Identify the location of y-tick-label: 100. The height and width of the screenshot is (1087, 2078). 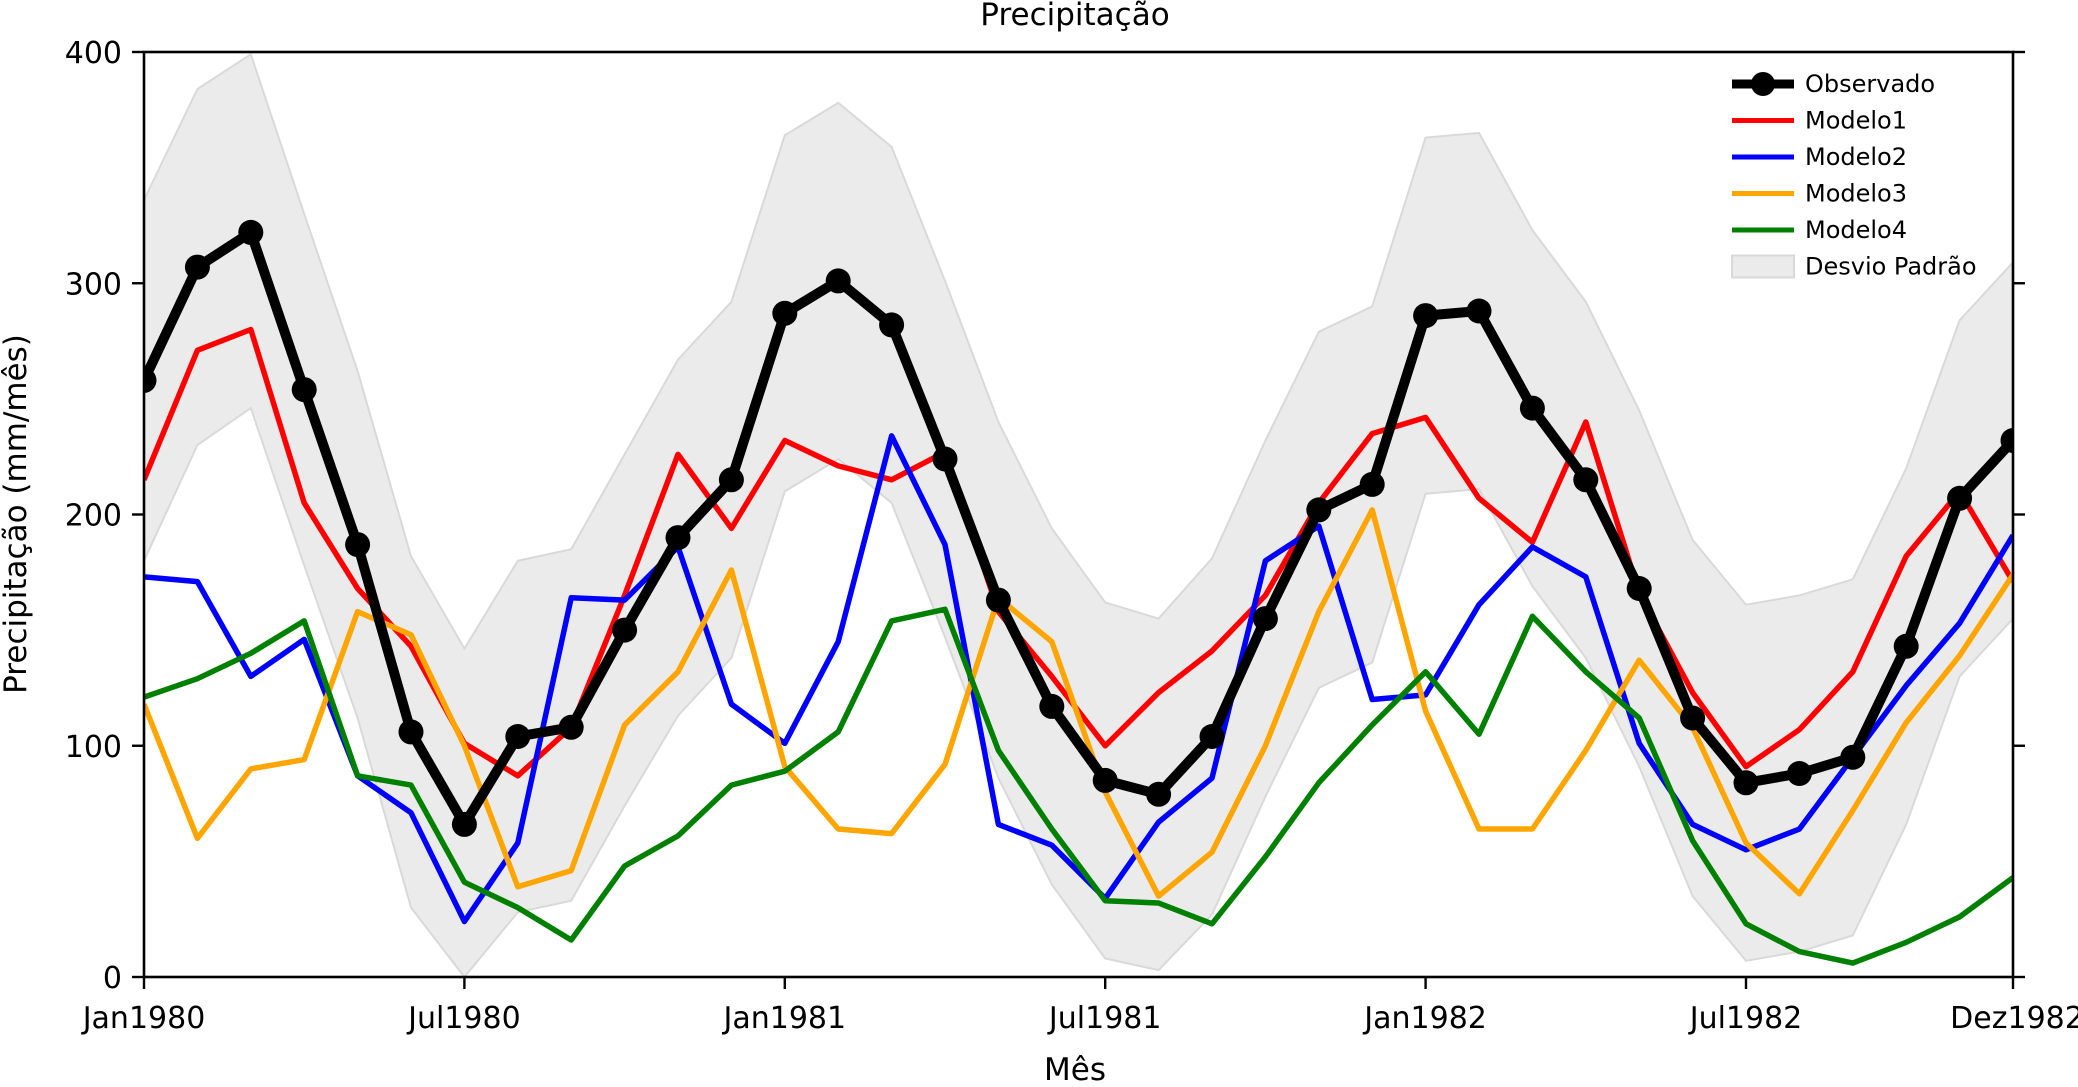
(93, 747).